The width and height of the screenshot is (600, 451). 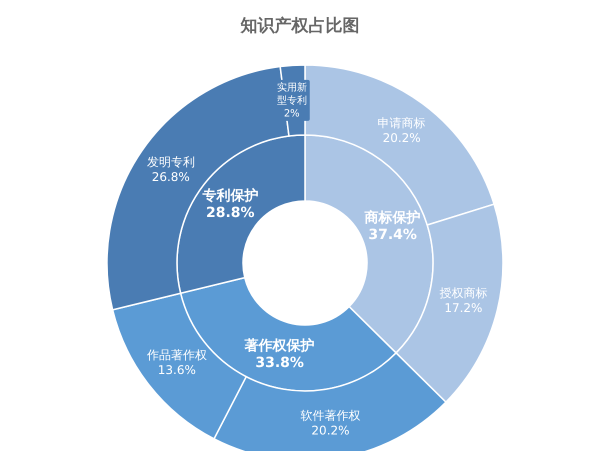 What do you see at coordinates (392, 234) in the screenshot?
I see `data-label: 37.4%` at bounding box center [392, 234].